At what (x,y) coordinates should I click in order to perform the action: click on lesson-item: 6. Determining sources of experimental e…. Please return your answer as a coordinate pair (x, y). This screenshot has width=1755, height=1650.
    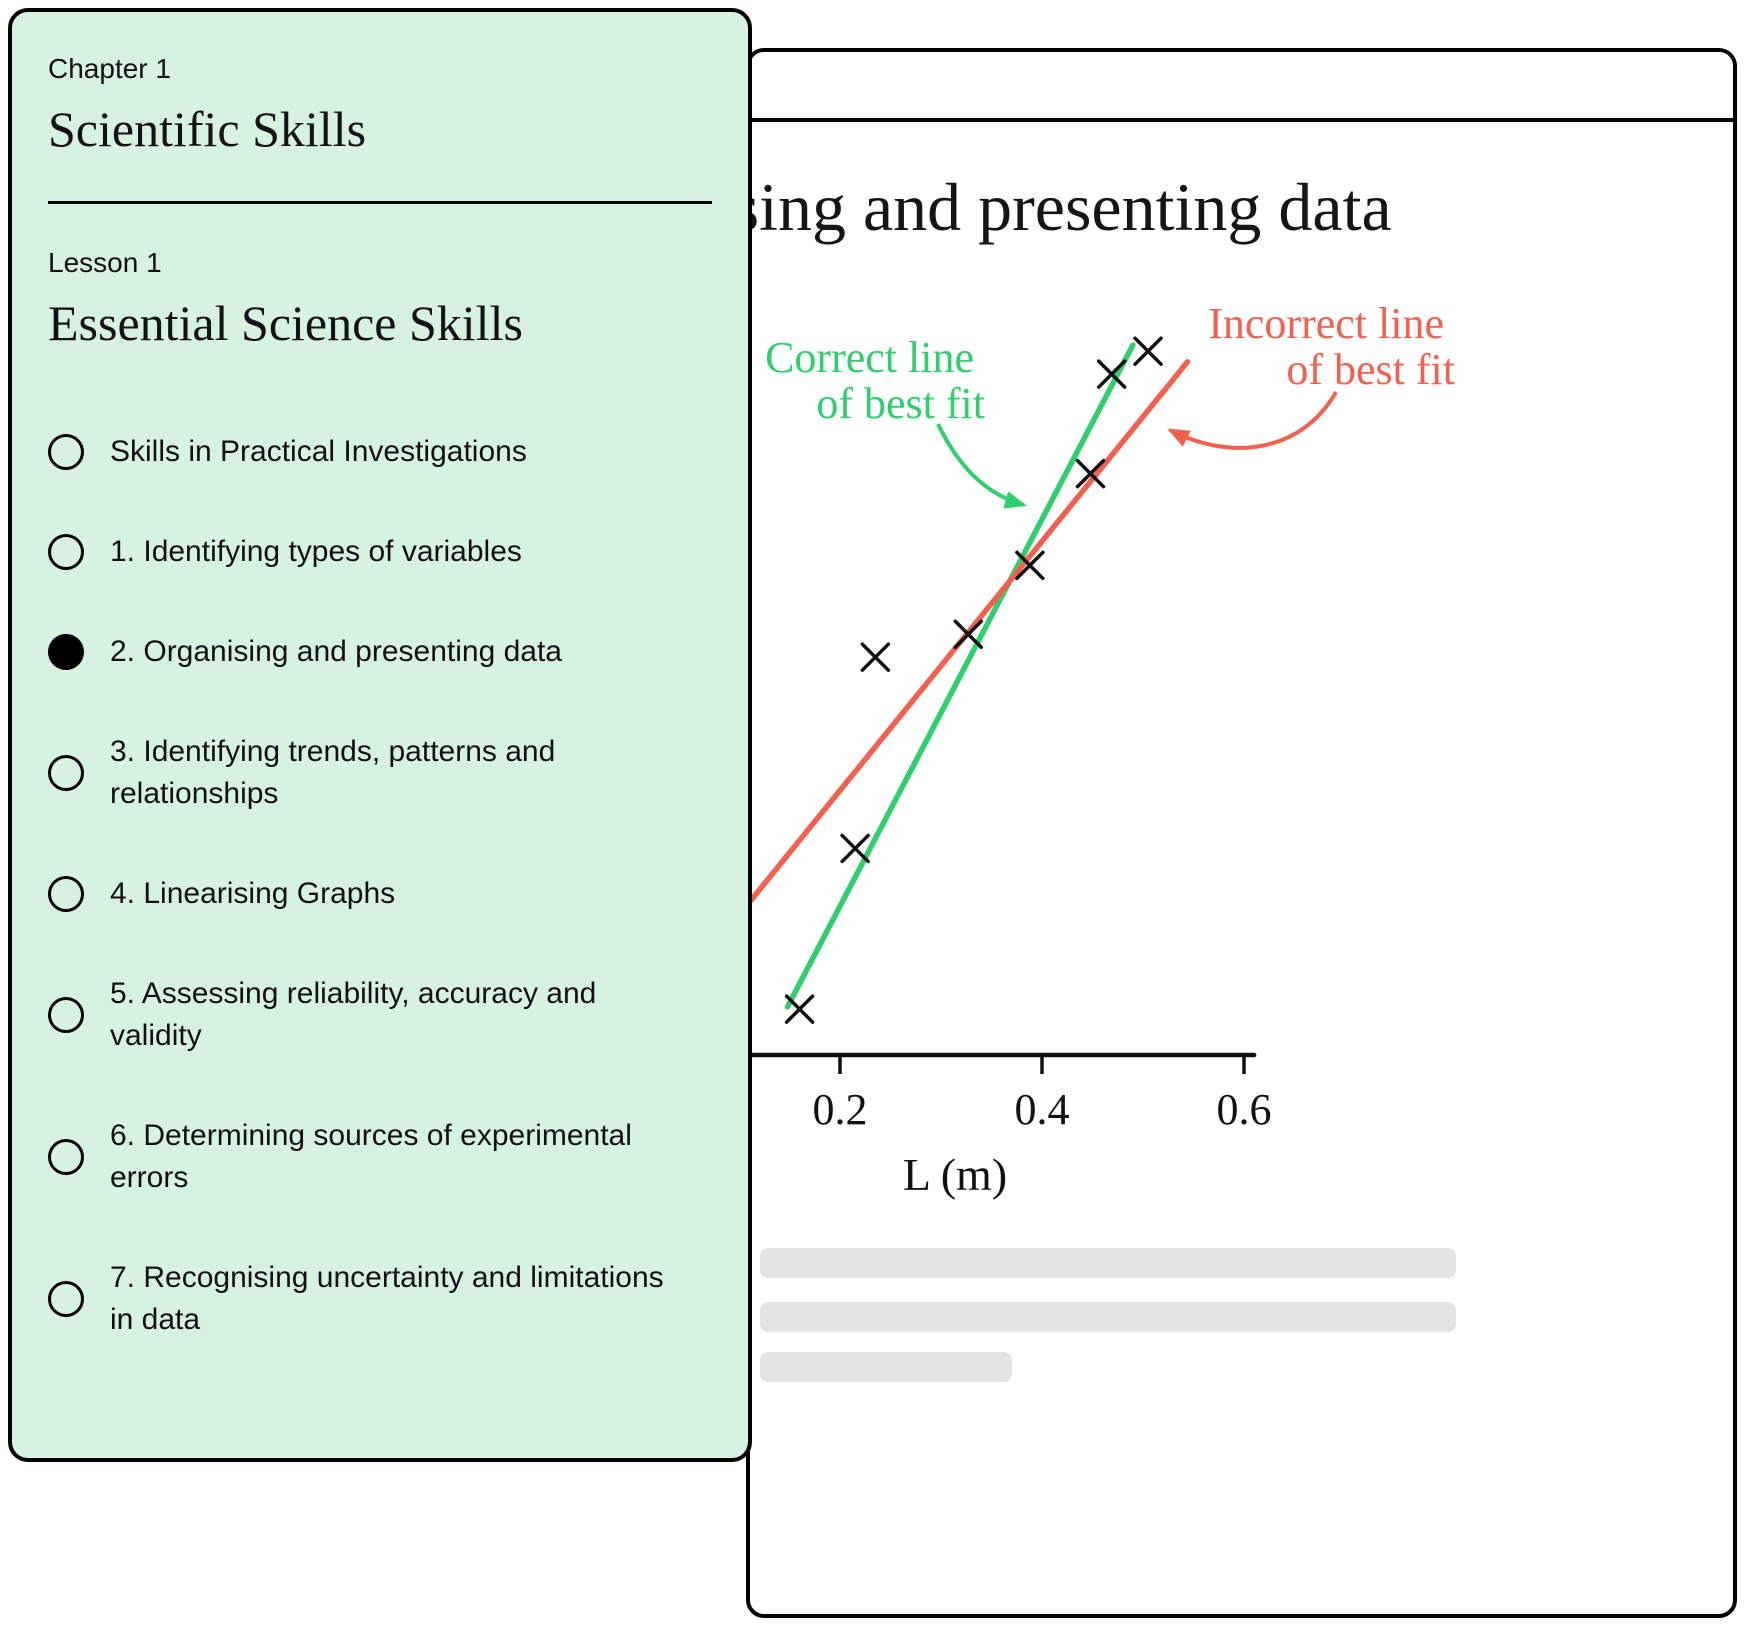
    Looking at the image, I should click on (380, 1157).